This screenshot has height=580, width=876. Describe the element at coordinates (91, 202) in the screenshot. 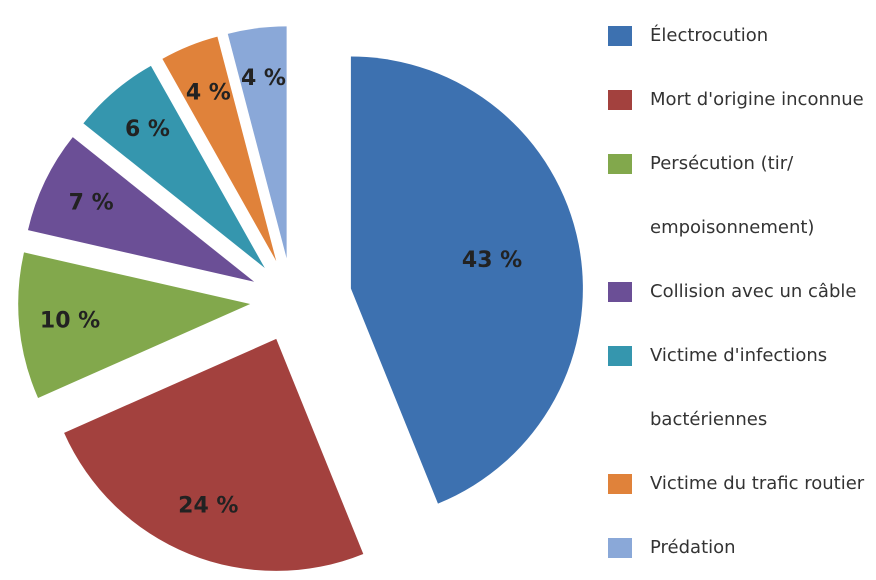

I see `data-label: 7 %` at that location.